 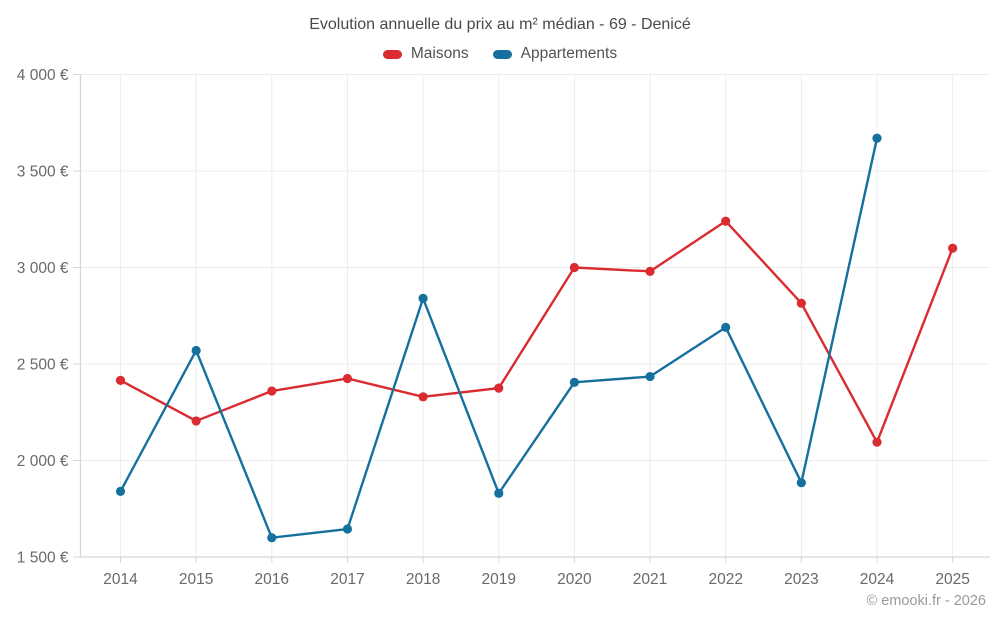 I want to click on data-point-appartements-2020, so click(x=574, y=382).